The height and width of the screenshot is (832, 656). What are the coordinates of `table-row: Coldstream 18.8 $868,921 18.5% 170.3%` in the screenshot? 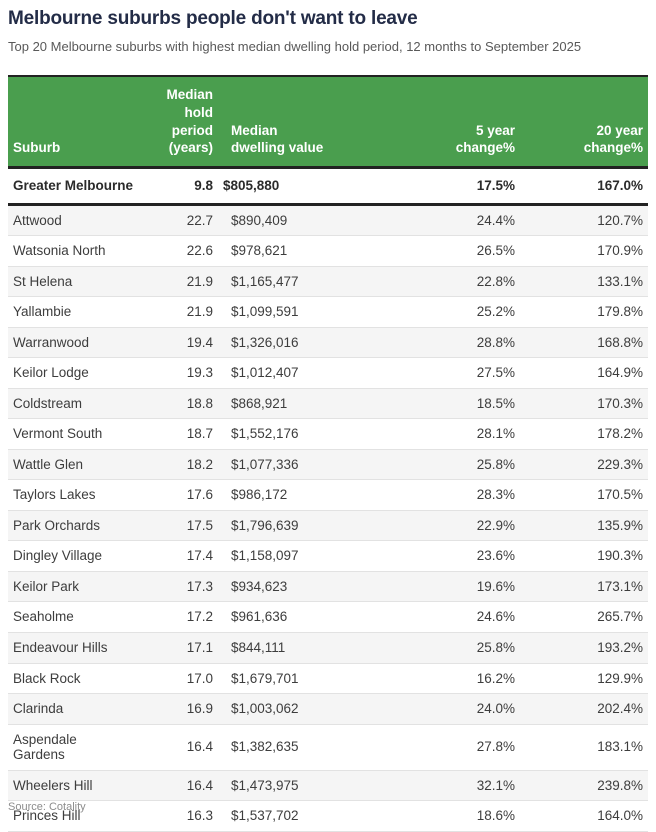 It's located at (328, 404).